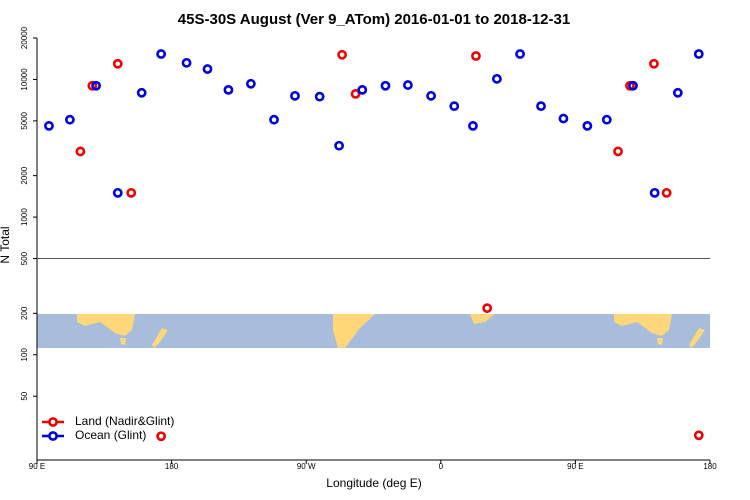 The image size is (750, 500). Describe the element at coordinates (24, 79) in the screenshot. I see `y-tick-label: 10000` at that location.